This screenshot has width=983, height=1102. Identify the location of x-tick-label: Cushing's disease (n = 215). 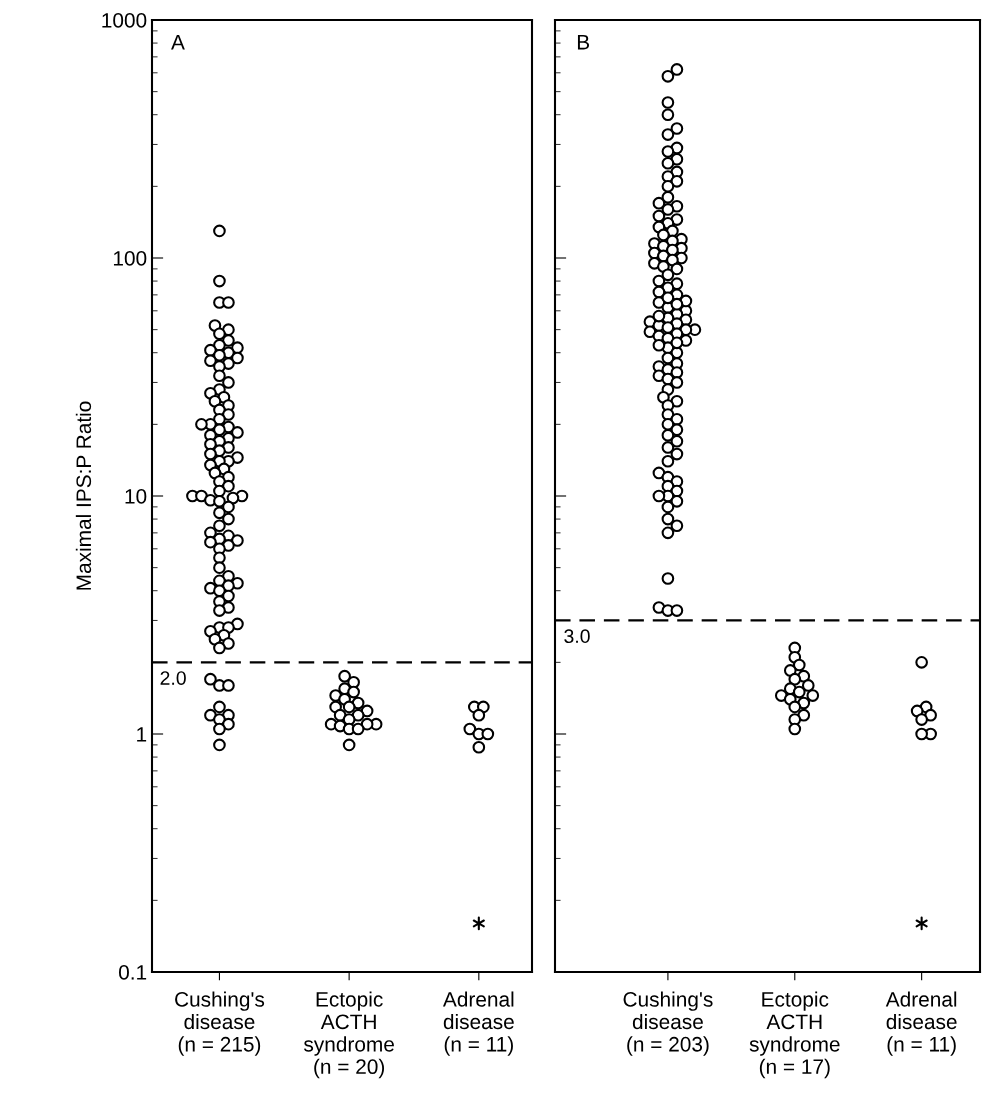
(220, 1023).